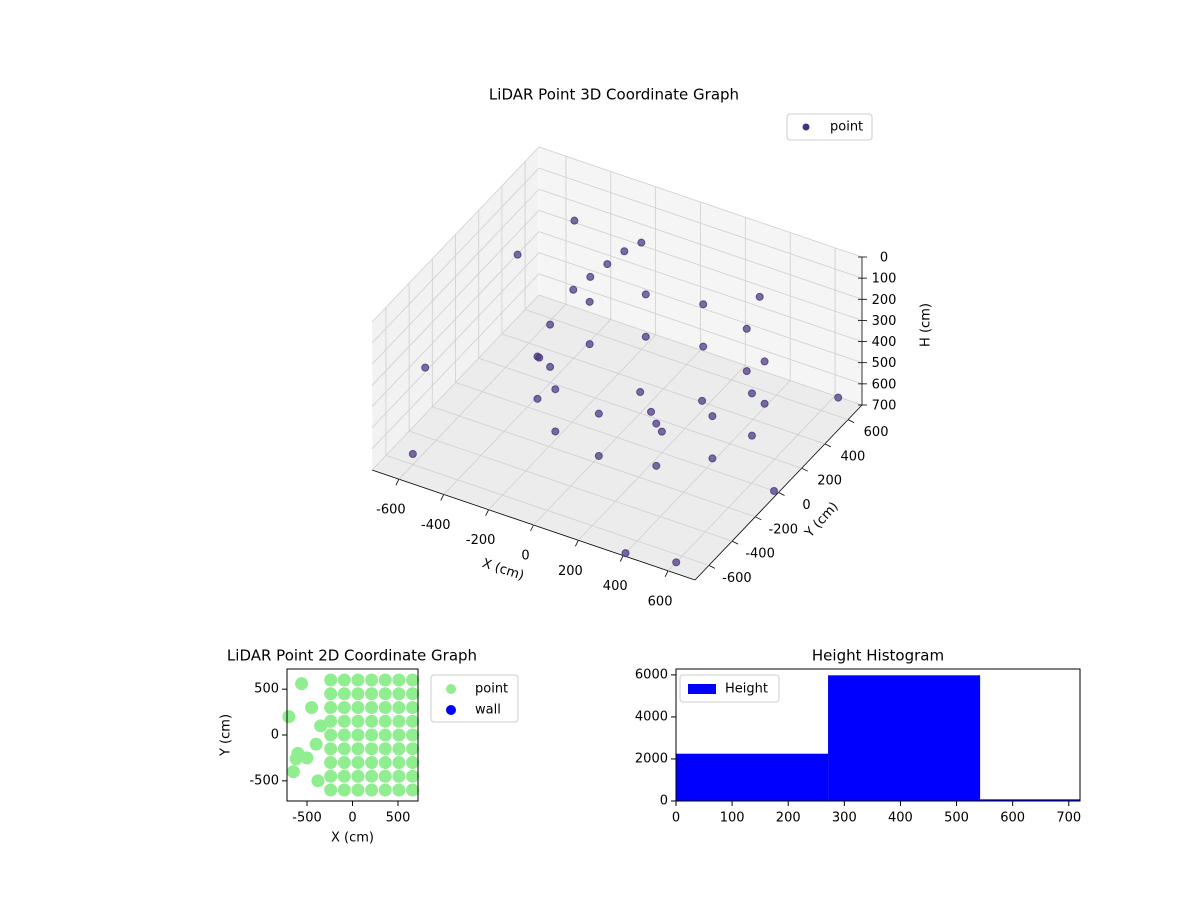 The image size is (1200, 900). I want to click on axes-frame, so click(878, 735).